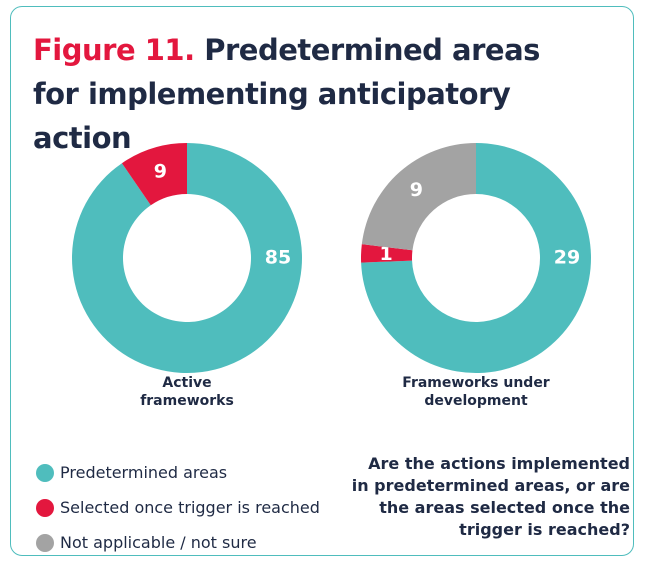 This screenshot has width=656, height=563. What do you see at coordinates (158, 542) in the screenshot?
I see `legend-label: Not applicable / not sure` at bounding box center [158, 542].